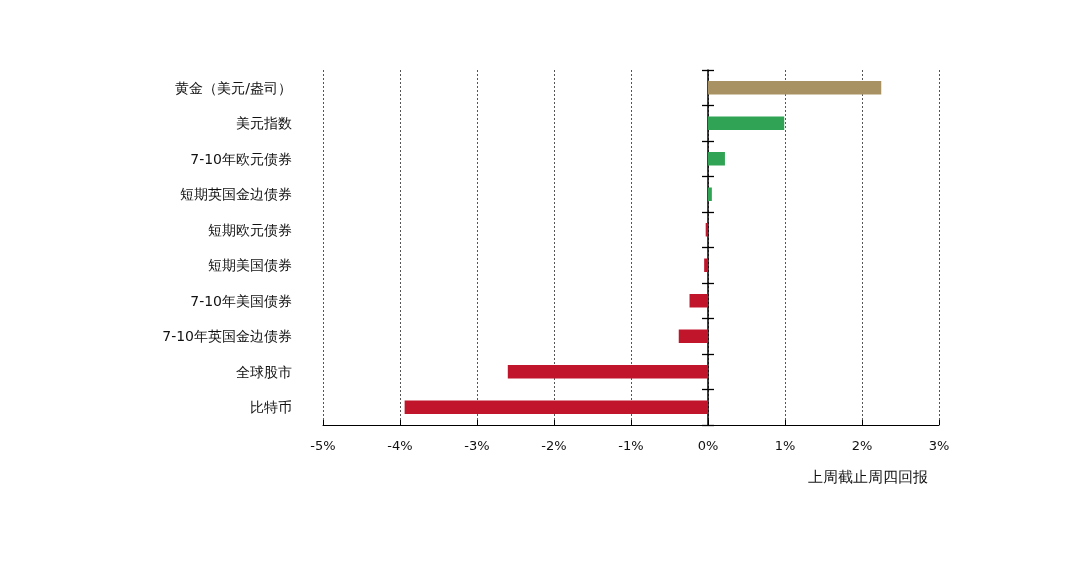 The image size is (1080, 567). What do you see at coordinates (785, 445) in the screenshot?
I see `x-tick-label: 1%` at bounding box center [785, 445].